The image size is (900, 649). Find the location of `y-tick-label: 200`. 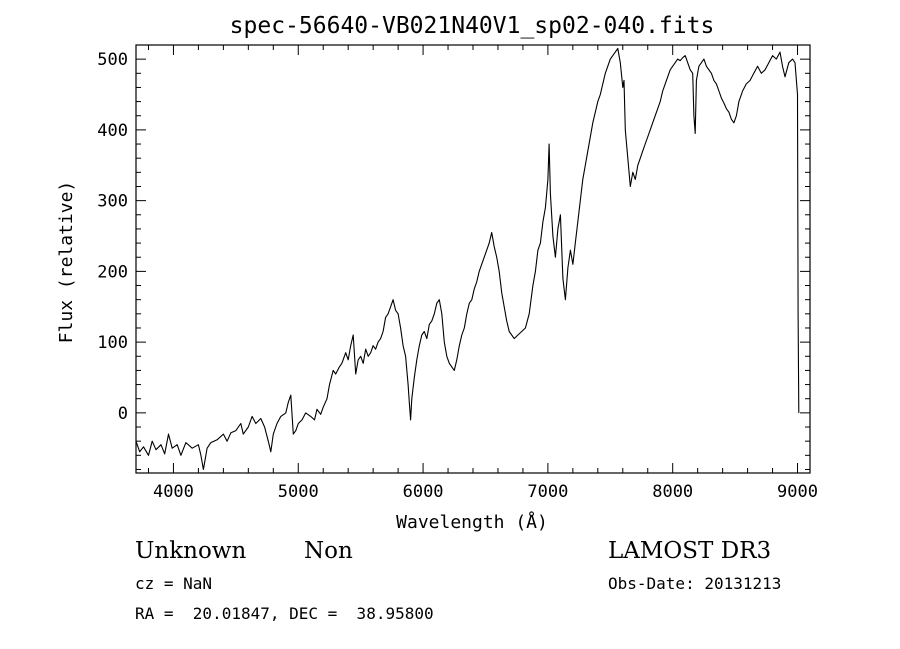

y-tick-label: 200 is located at coordinates (112, 272).